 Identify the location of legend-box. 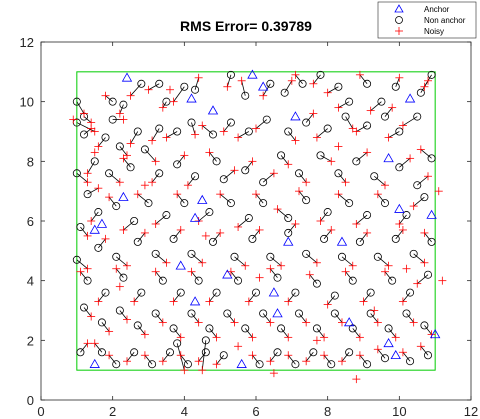
(427, 20).